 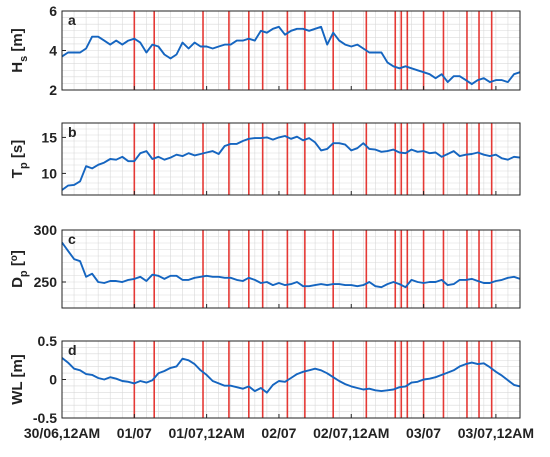 What do you see at coordinates (17, 173) in the screenshot?
I see `y-axis-label-main: T` at bounding box center [17, 173].